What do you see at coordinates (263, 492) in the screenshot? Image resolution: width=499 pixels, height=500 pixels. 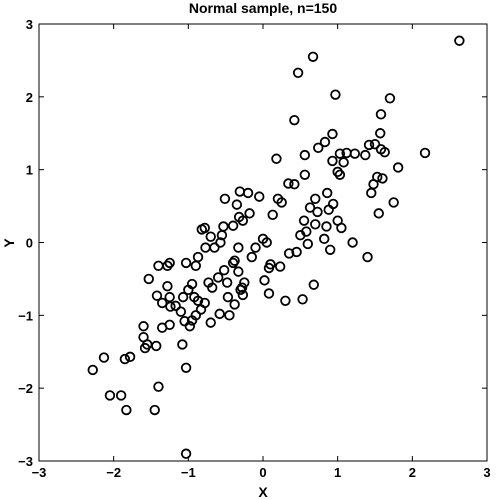 I see `x-axis-label: X` at bounding box center [263, 492].